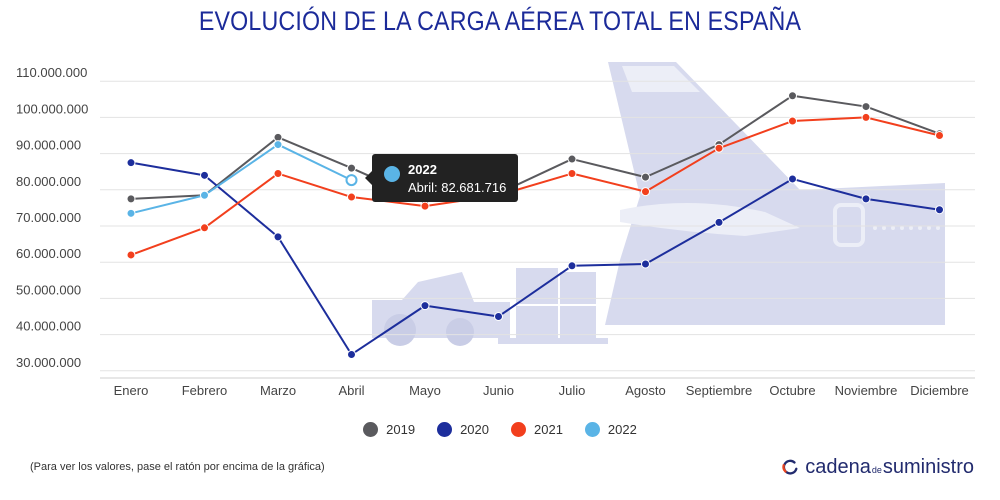 This screenshot has width=1000, height=500. I want to click on airplane-stripe-icon, so click(661, 79).